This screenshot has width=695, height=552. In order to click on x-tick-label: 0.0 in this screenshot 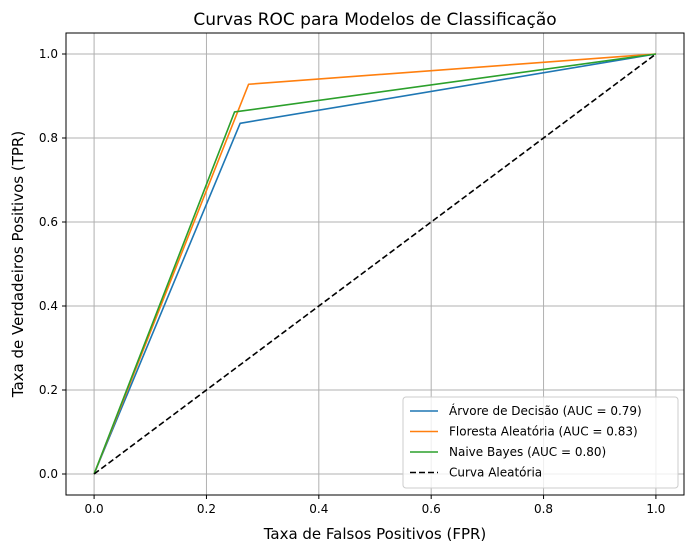, I will do `click(94, 509)`.